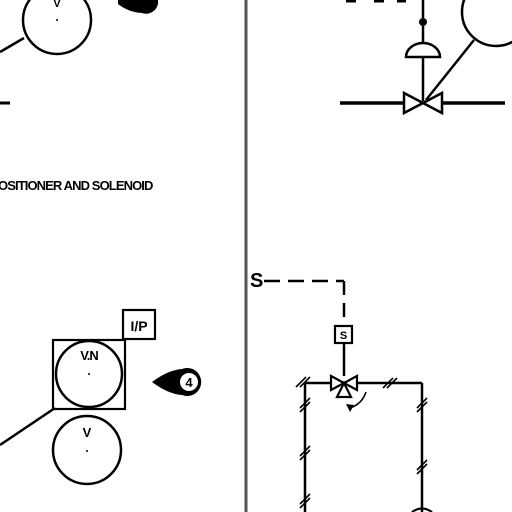 Image resolution: width=512 pixels, height=512 pixels. What do you see at coordinates (89, 374) in the screenshot?
I see `positioner-instrument: V.N` at bounding box center [89, 374].